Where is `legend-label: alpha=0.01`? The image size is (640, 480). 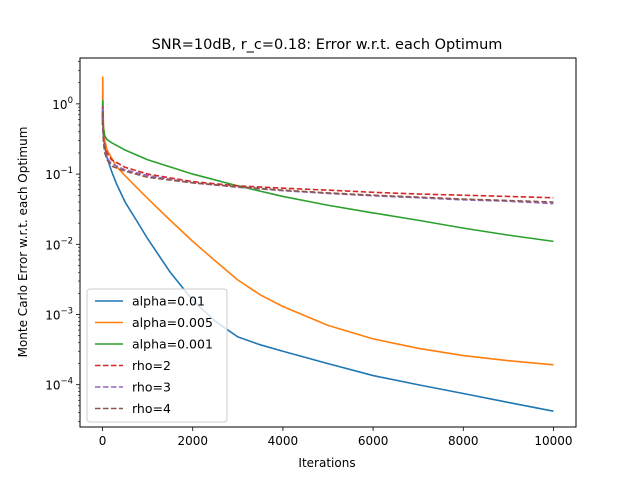
legend-label: alpha=0.01 is located at coordinates (168, 301).